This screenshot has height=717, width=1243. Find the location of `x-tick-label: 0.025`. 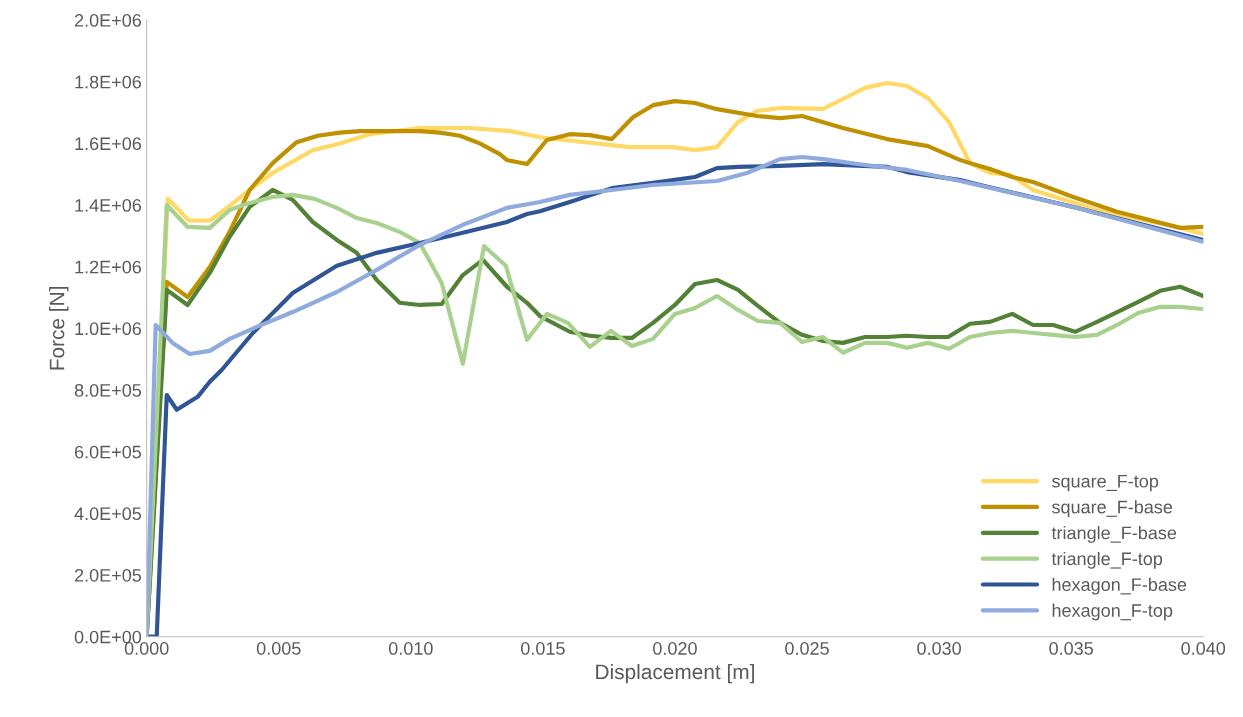

x-tick-label: 0.025 is located at coordinates (807, 648).